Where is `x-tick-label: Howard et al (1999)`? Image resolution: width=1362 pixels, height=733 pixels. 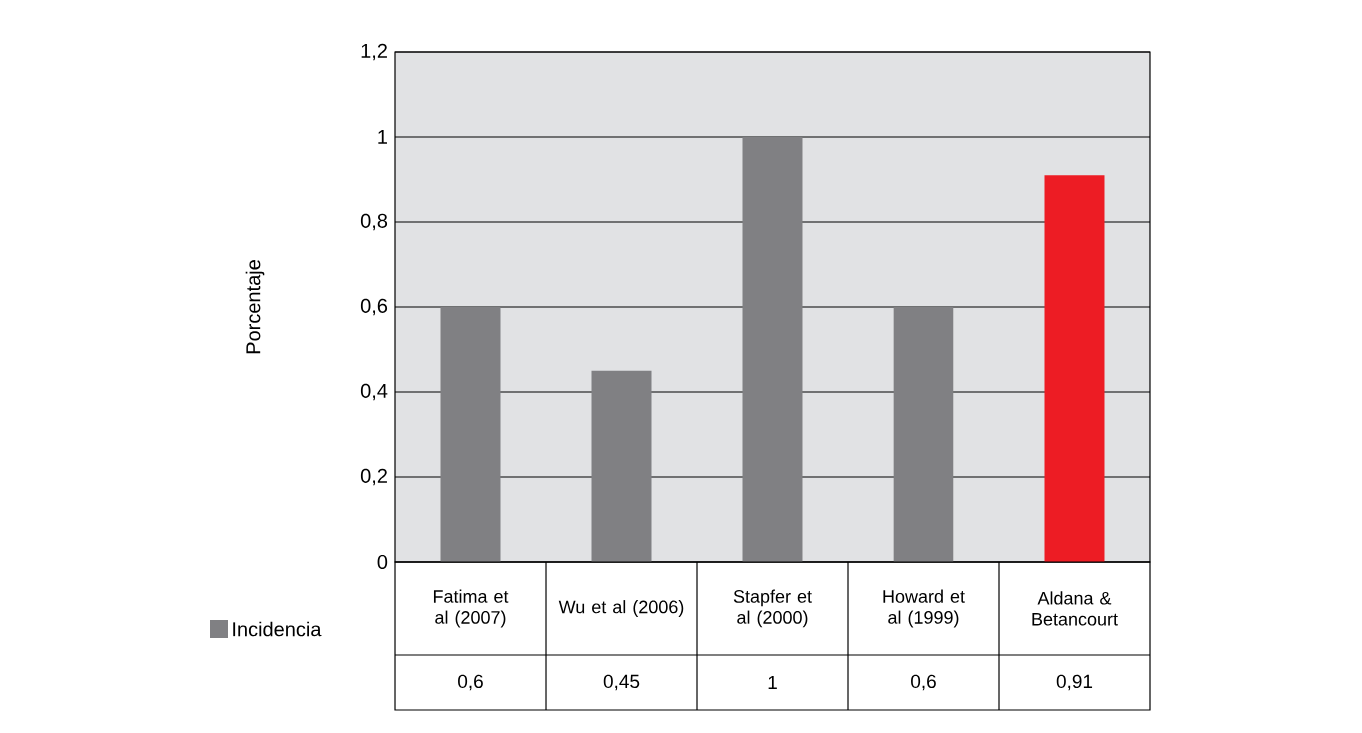
x-tick-label: Howard et al (1999) is located at coordinates (924, 608).